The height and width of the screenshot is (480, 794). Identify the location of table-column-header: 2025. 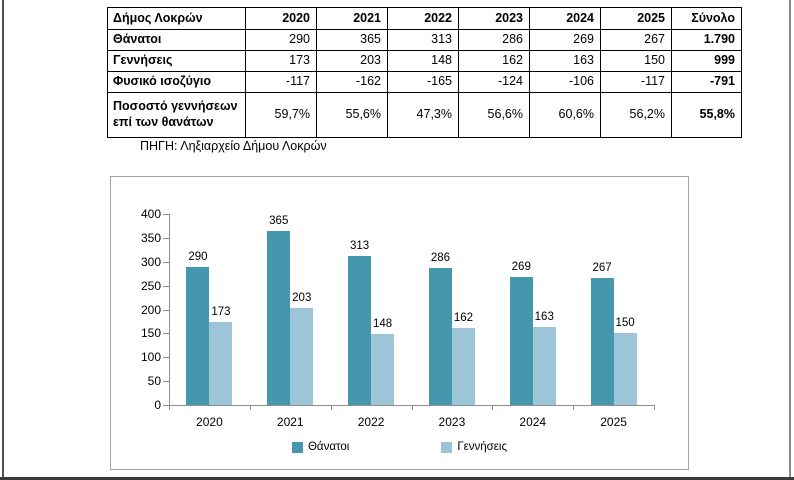
(636, 18).